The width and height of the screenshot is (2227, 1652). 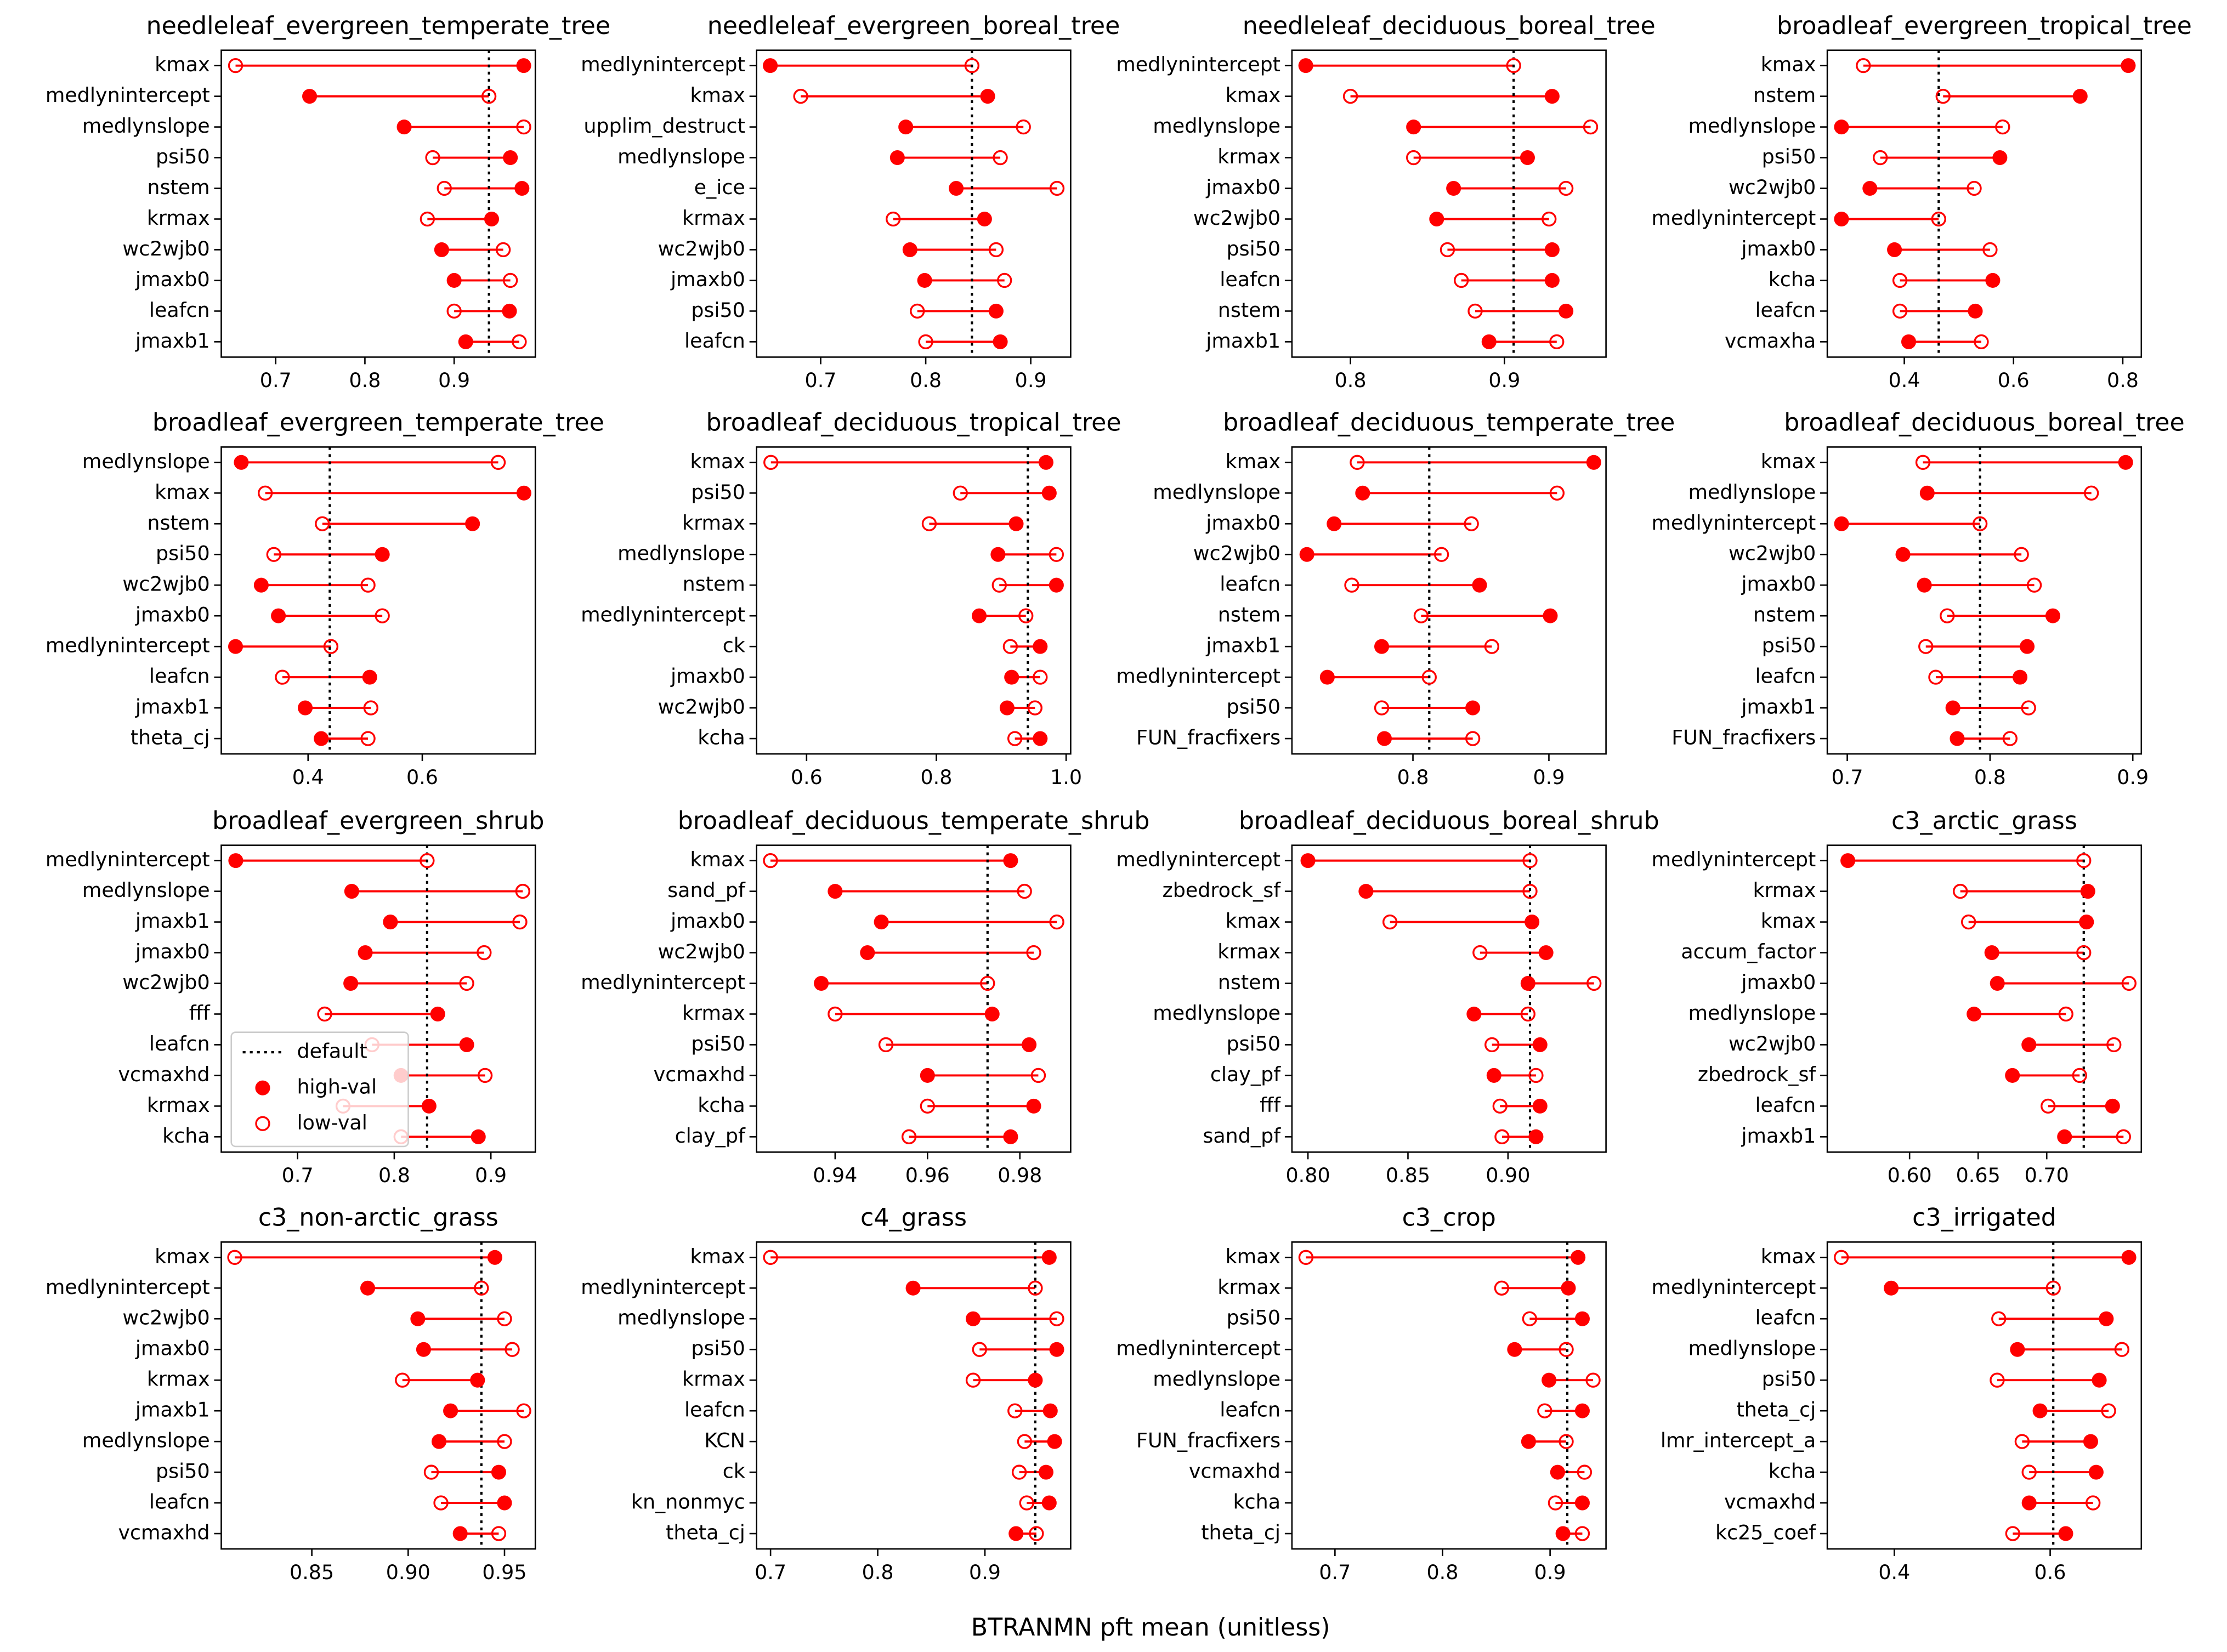 What do you see at coordinates (699, 1074) in the screenshot?
I see `y-tick-label: vcmaxhd` at bounding box center [699, 1074].